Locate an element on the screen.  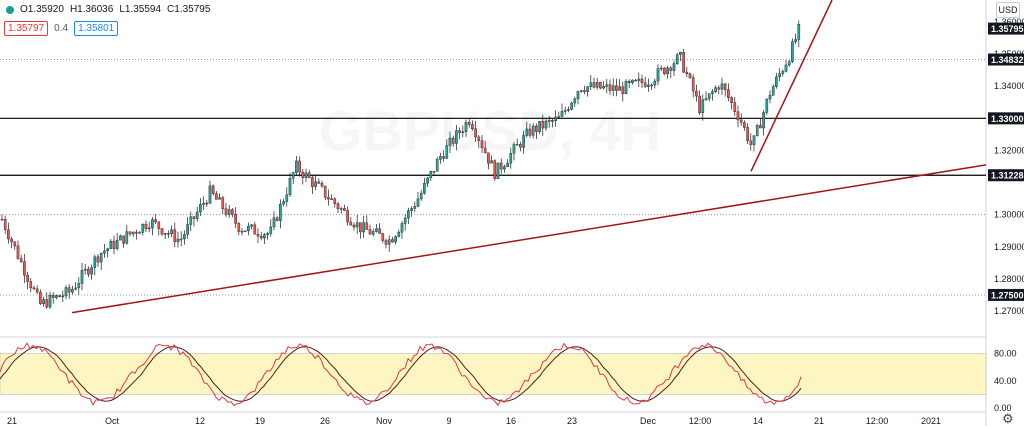
spread-value: 0.4 is located at coordinates (61, 28).